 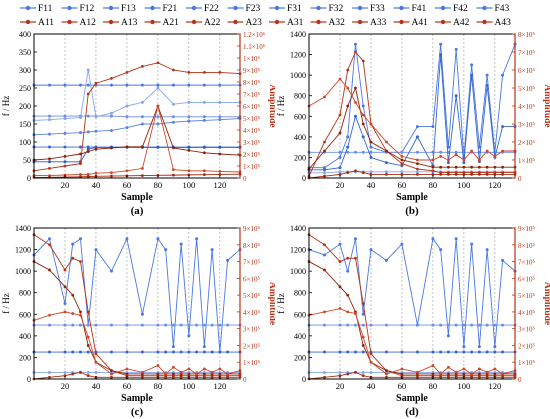 I want to click on y-tick-label: 1200, so click(x=298, y=55).